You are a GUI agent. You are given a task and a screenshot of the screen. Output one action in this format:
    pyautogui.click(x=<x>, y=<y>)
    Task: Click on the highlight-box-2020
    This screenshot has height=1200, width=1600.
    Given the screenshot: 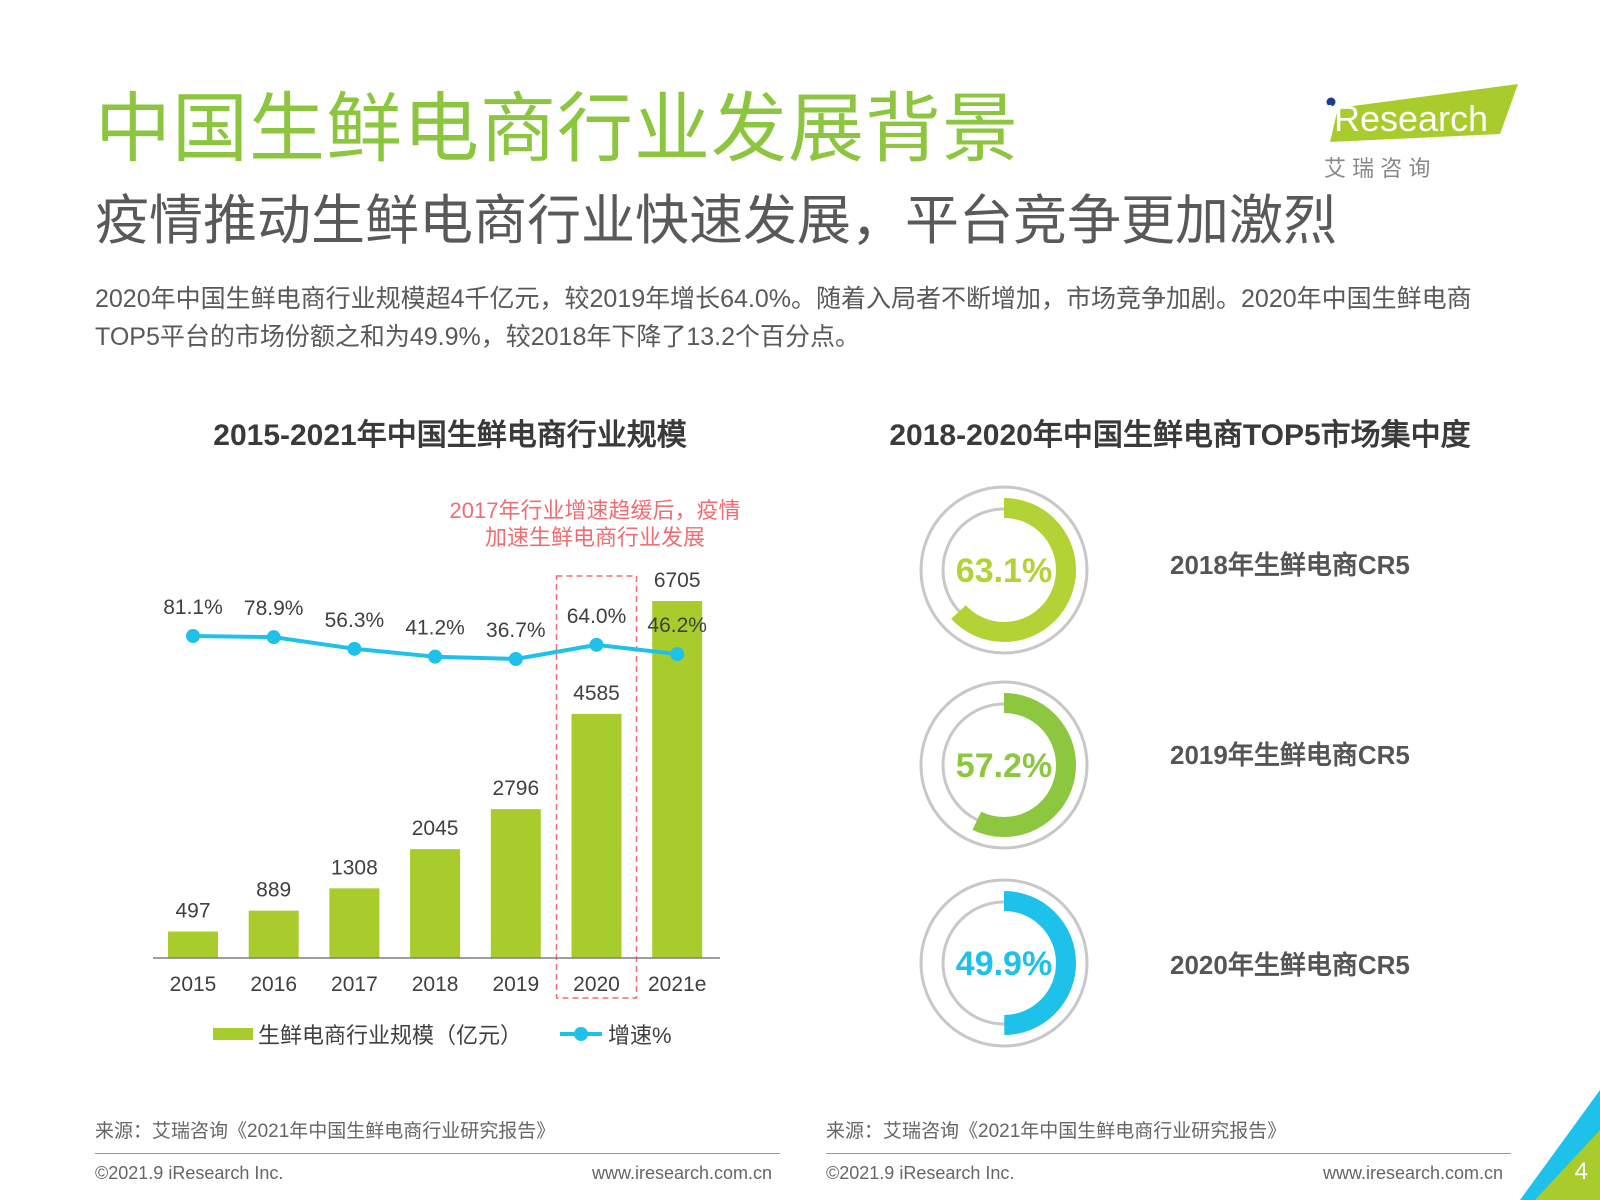 What is the action you would take?
    pyautogui.click(x=596, y=787)
    